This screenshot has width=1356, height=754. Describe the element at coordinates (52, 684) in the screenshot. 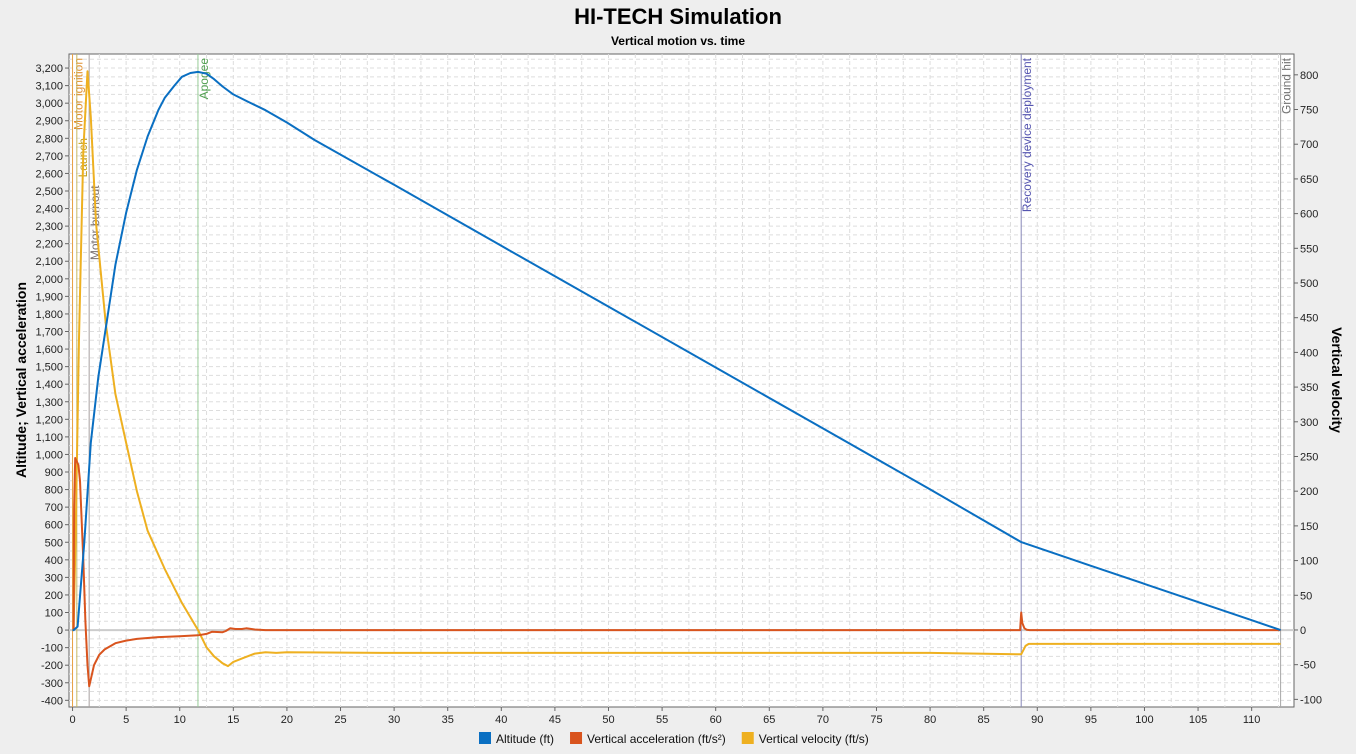

I see `y-left-tick-label: -300` at that location.